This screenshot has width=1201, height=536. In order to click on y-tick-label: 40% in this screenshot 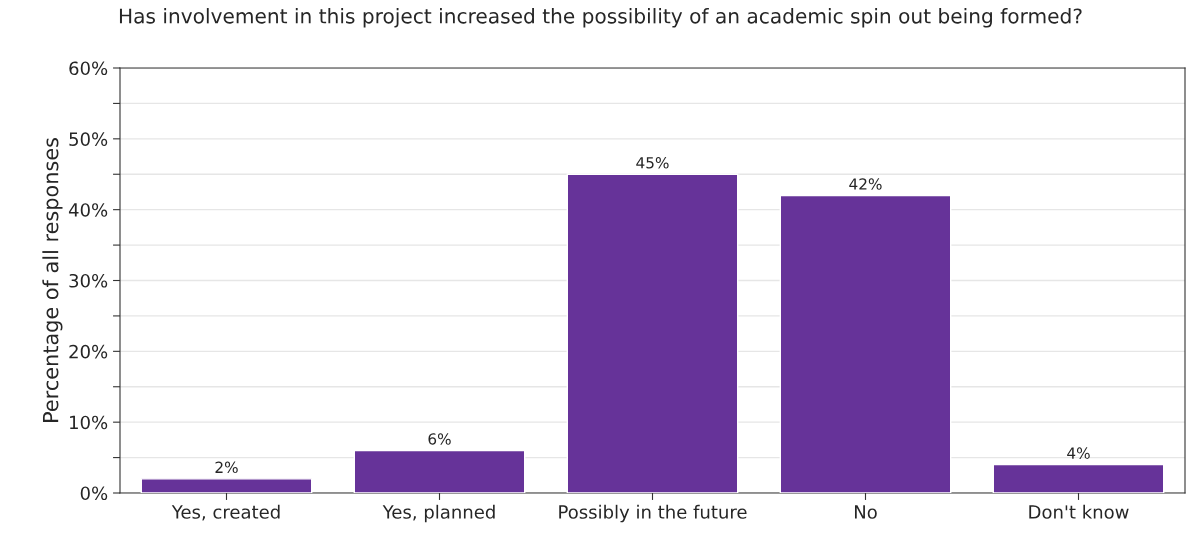, I will do `click(88, 210)`.